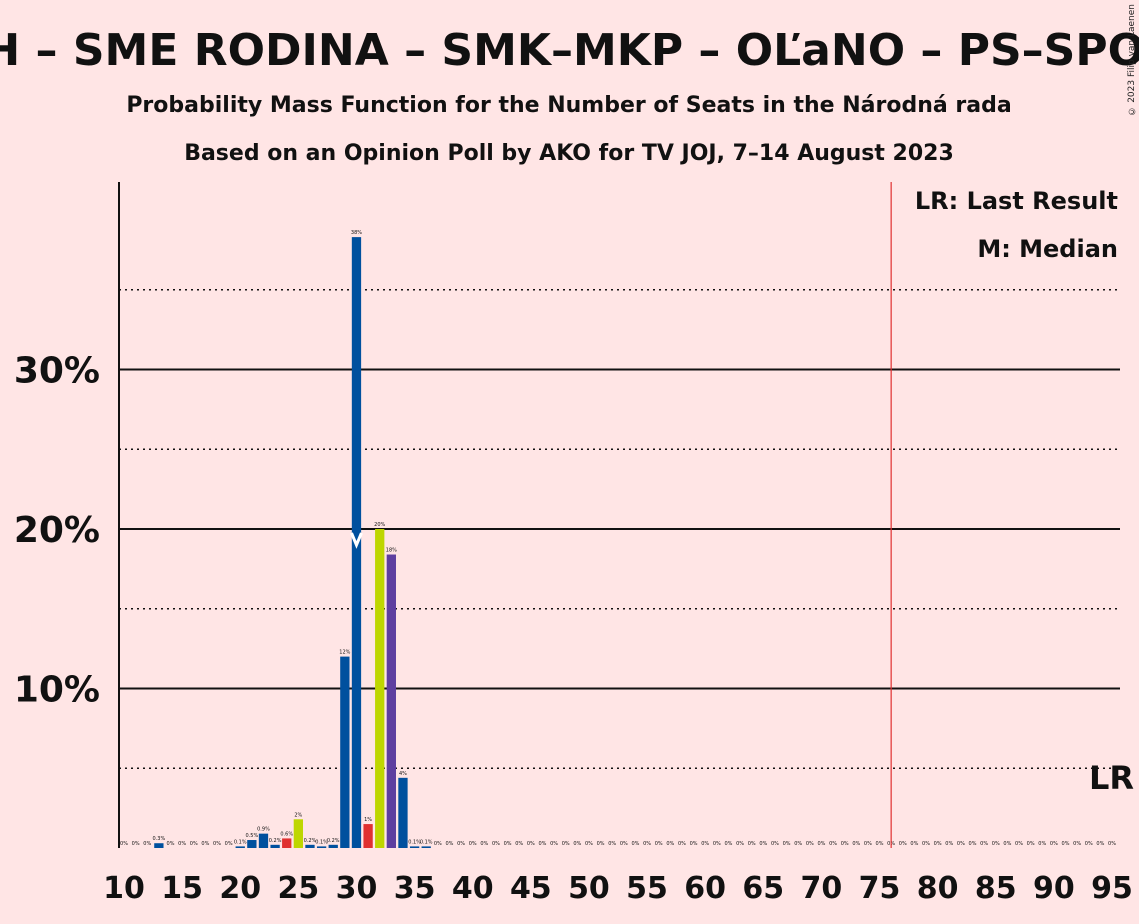 Image resolution: width=1139 pixels, height=924 pixels. What do you see at coordinates (403, 774) in the screenshot?
I see `bar-label-34: 4%` at bounding box center [403, 774].